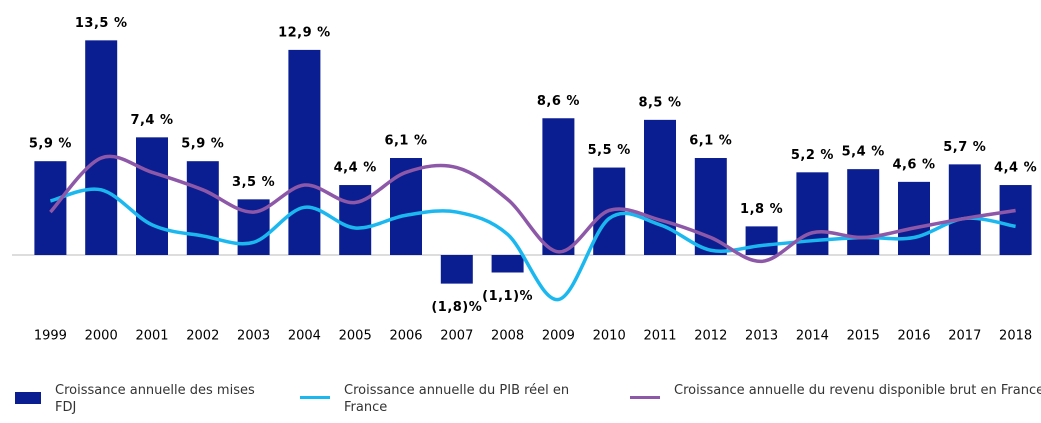 This screenshot has height=423, width=1041. Describe the element at coordinates (761, 209) in the screenshot. I see `value-label: 1,8 %` at that location.